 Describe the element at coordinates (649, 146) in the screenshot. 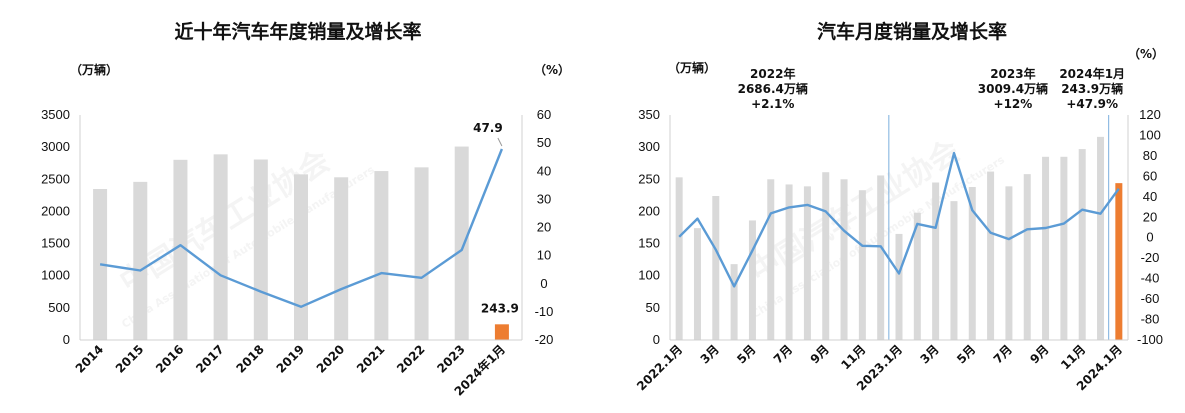

I see `left-tick-label: 300` at that location.